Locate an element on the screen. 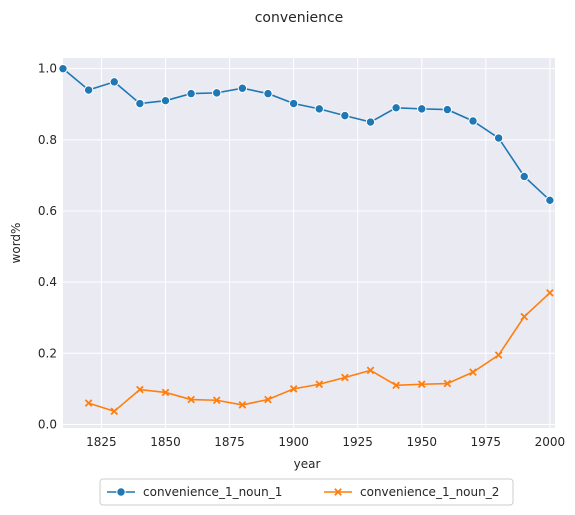 The image size is (575, 515). y-tick-label: 0.0 is located at coordinates (47, 424).